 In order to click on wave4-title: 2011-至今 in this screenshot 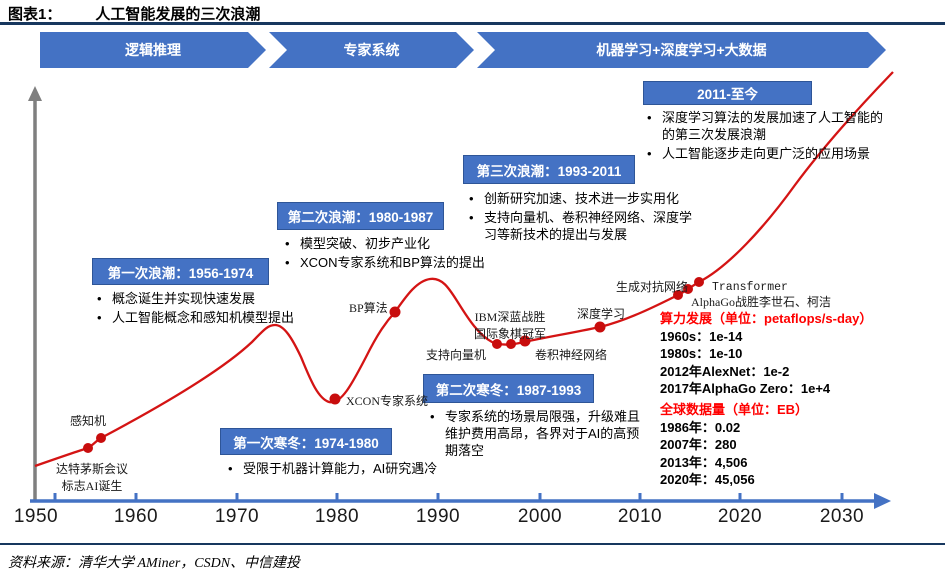, I will do `click(727, 94)`.